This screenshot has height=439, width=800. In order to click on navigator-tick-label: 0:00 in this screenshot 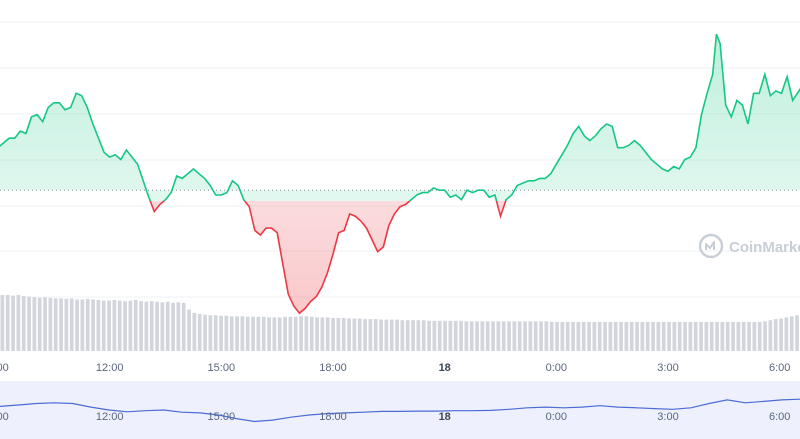, I will do `click(556, 417)`.